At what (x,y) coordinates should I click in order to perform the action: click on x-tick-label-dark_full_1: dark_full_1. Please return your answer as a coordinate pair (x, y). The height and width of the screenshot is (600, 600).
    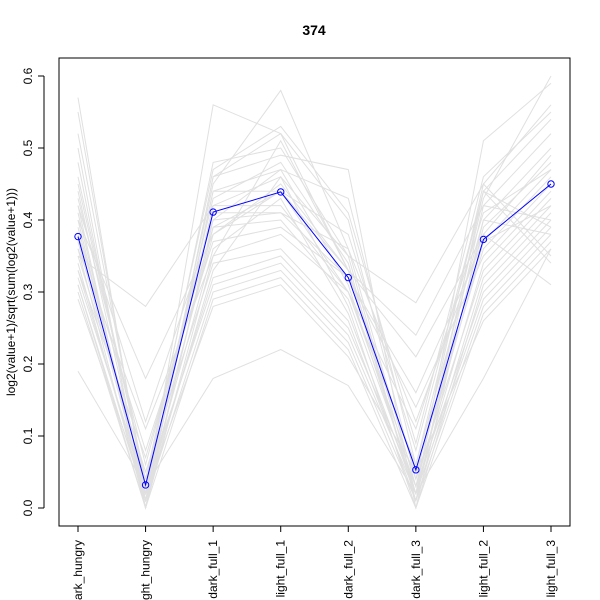
    Looking at the image, I should click on (213, 569).